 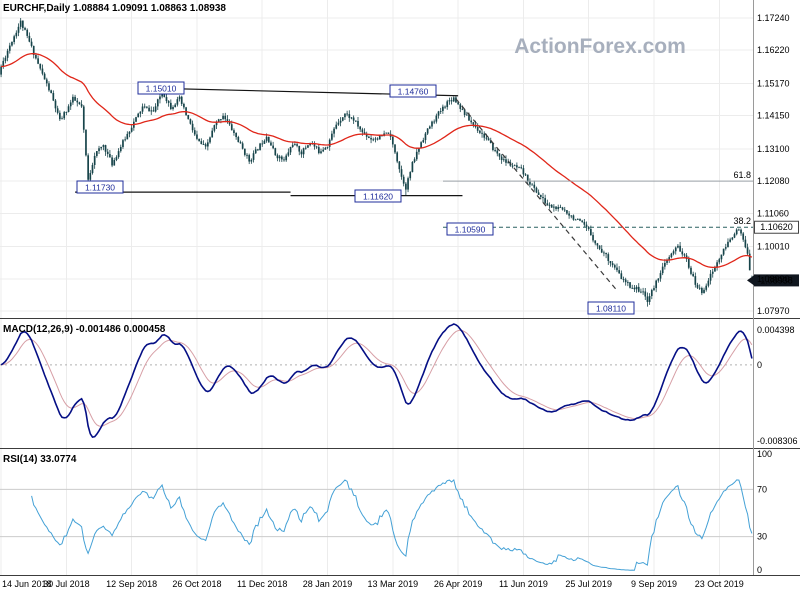 What do you see at coordinates (773, 311) in the screenshot?
I see `price-axis-label: 1.07970` at bounding box center [773, 311].